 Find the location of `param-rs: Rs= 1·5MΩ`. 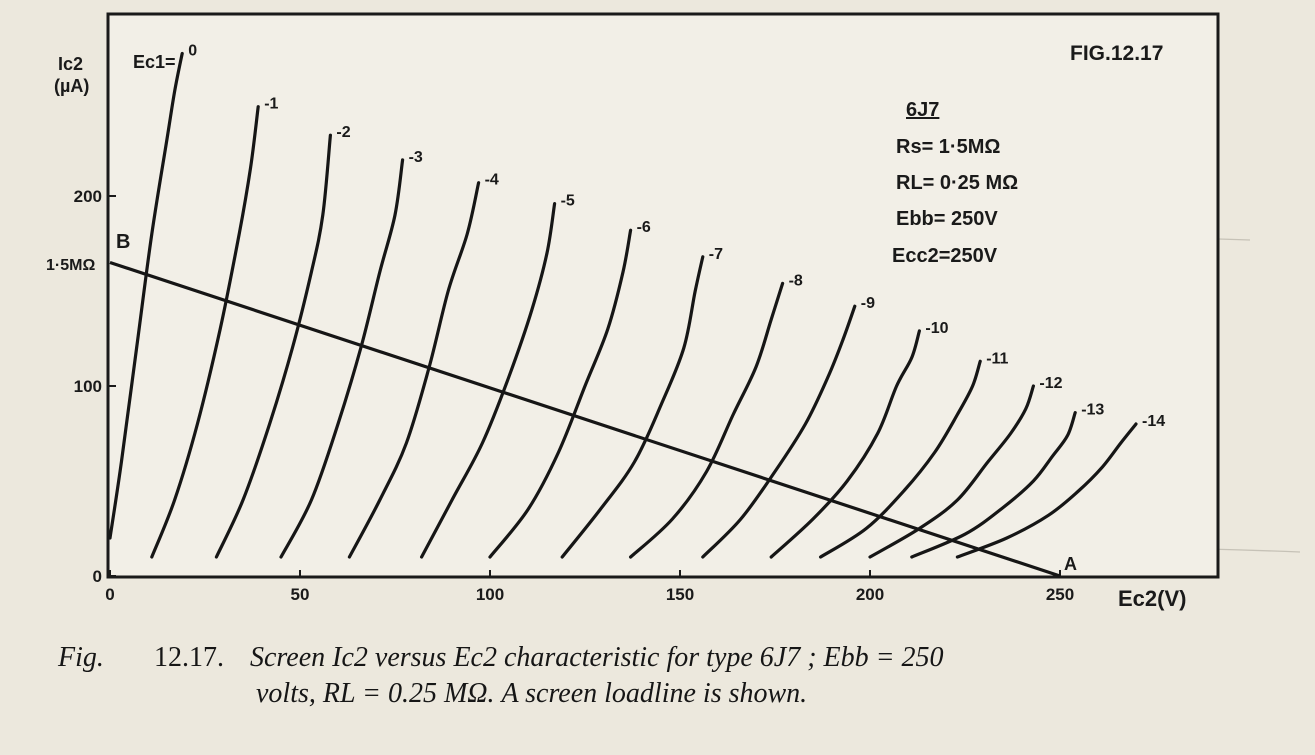

param-rs: Rs= 1·5MΩ is located at coordinates (948, 147).